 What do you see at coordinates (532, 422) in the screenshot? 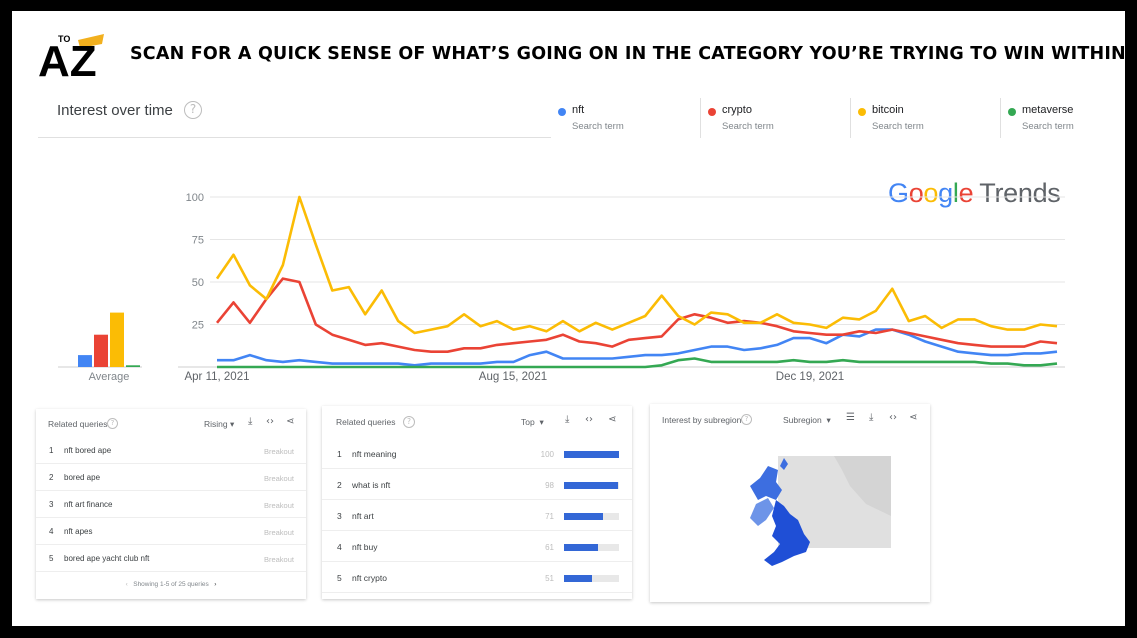
I see `top-filter-select: Top ▾` at bounding box center [532, 422].